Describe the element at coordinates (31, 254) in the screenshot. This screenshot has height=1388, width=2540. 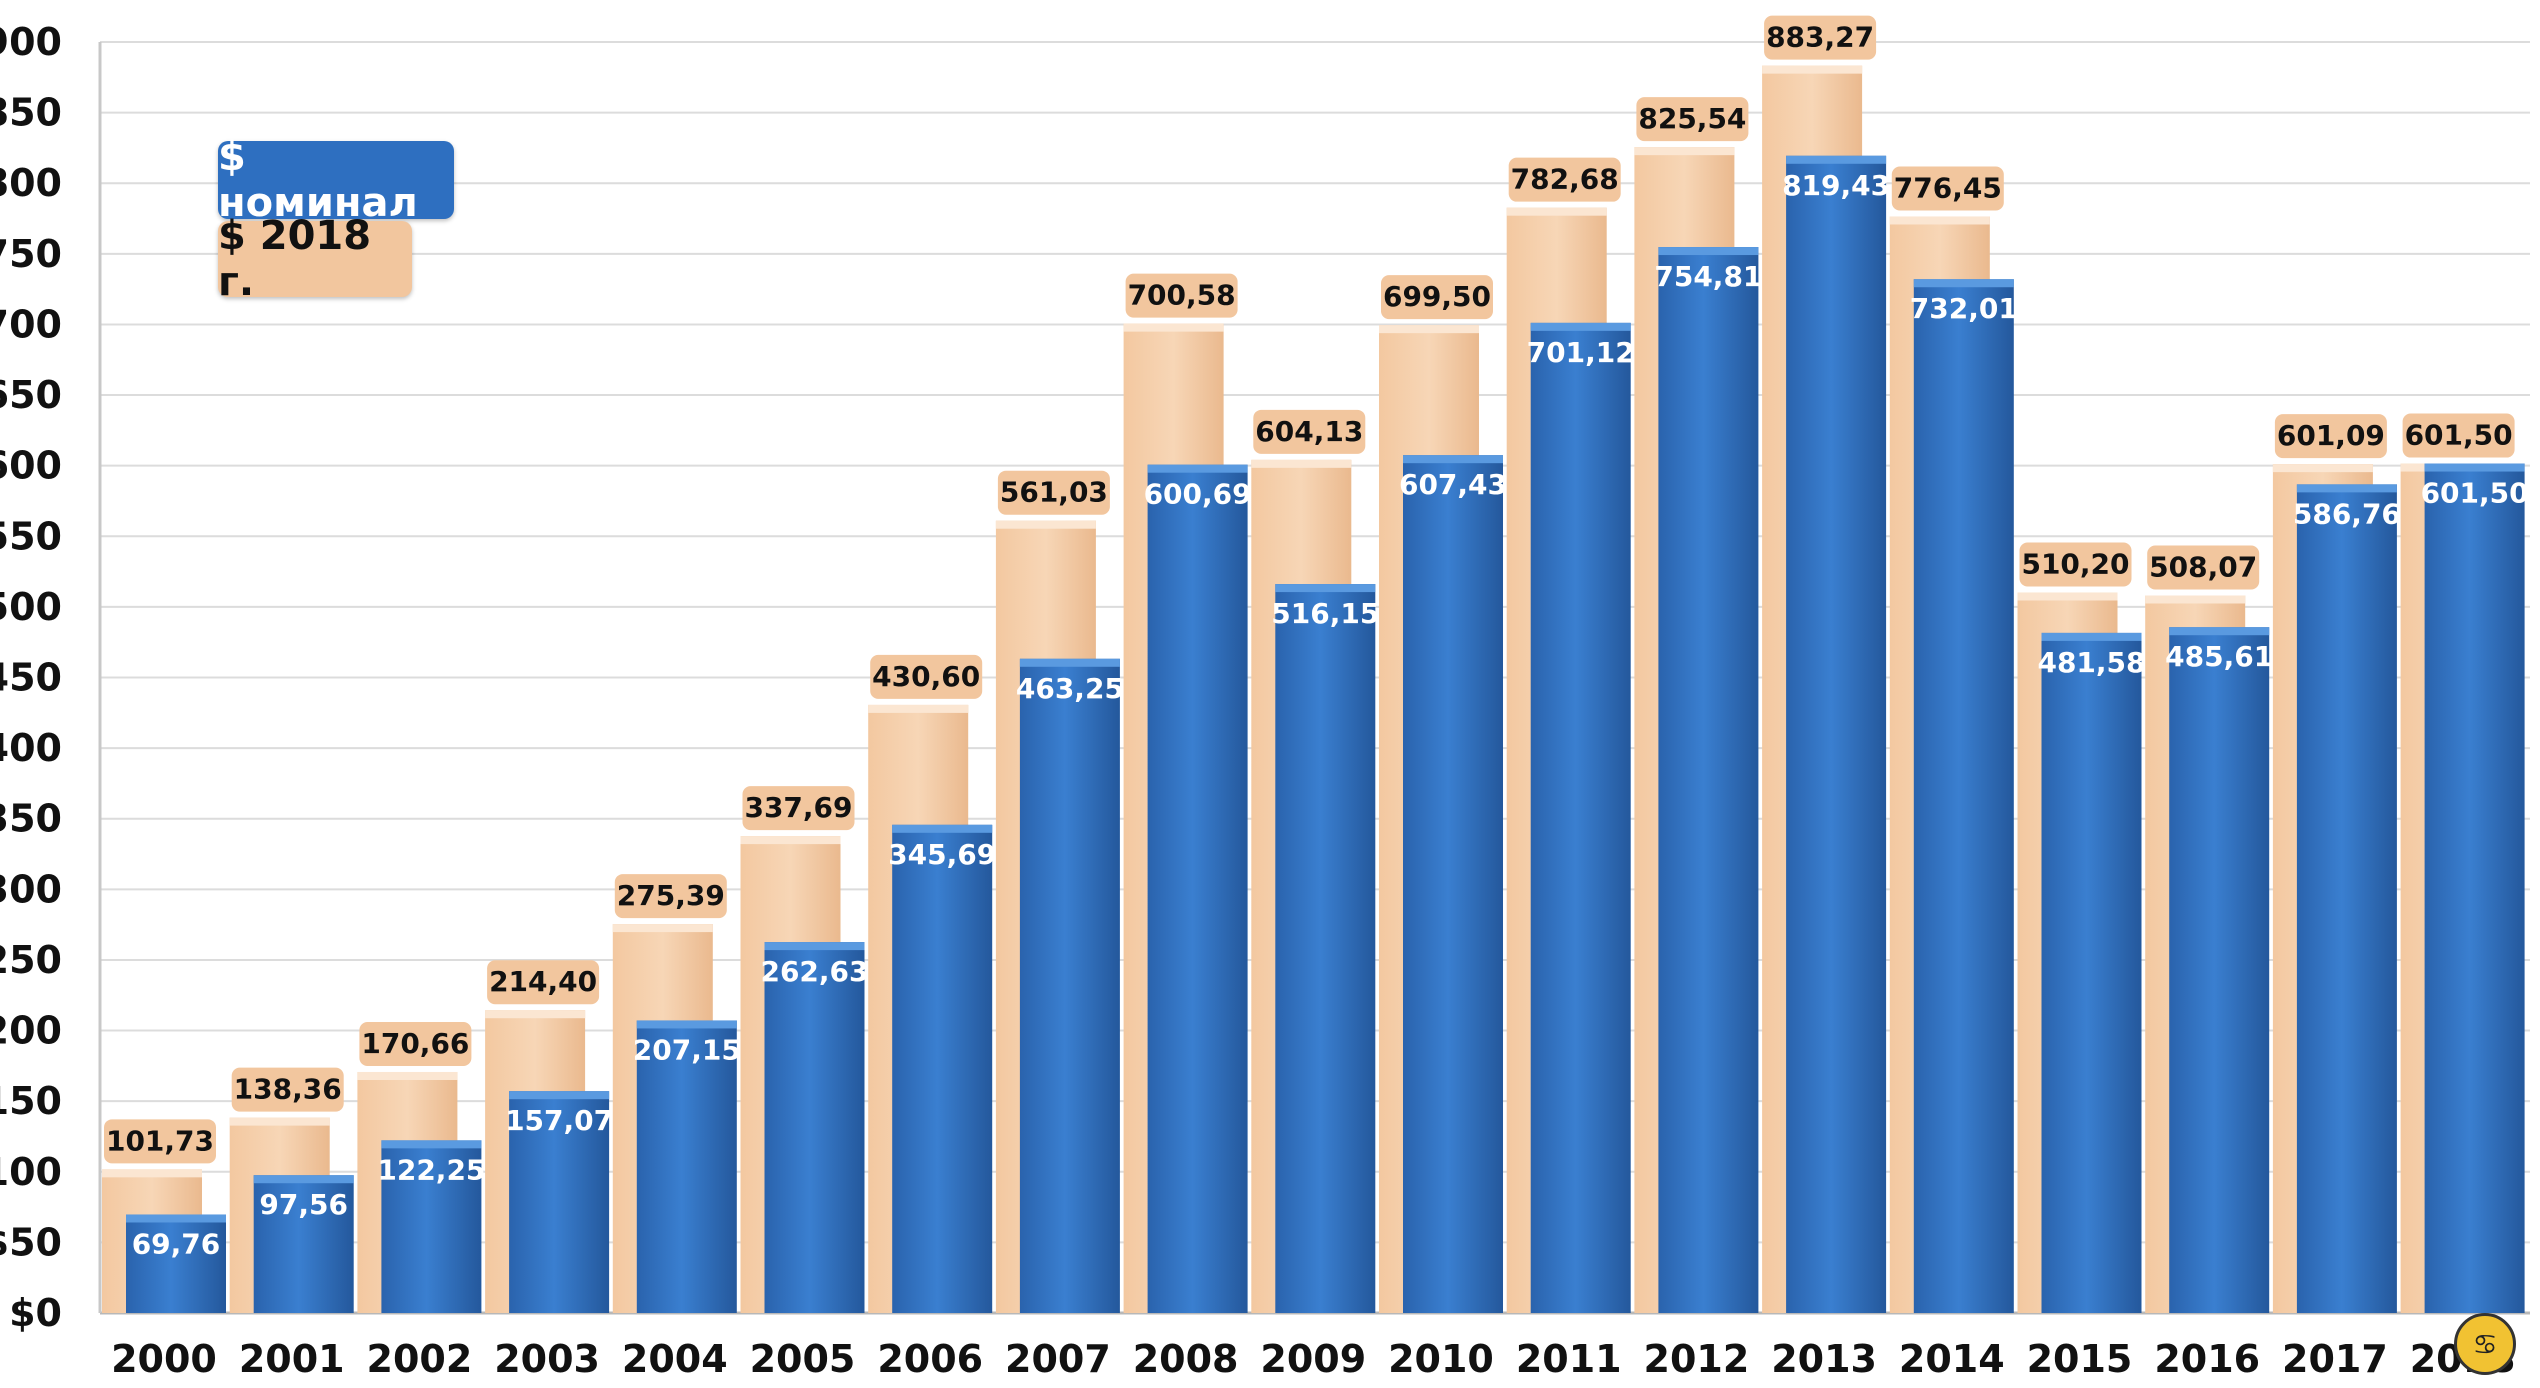
I see `y-tick-label: $750` at that location.